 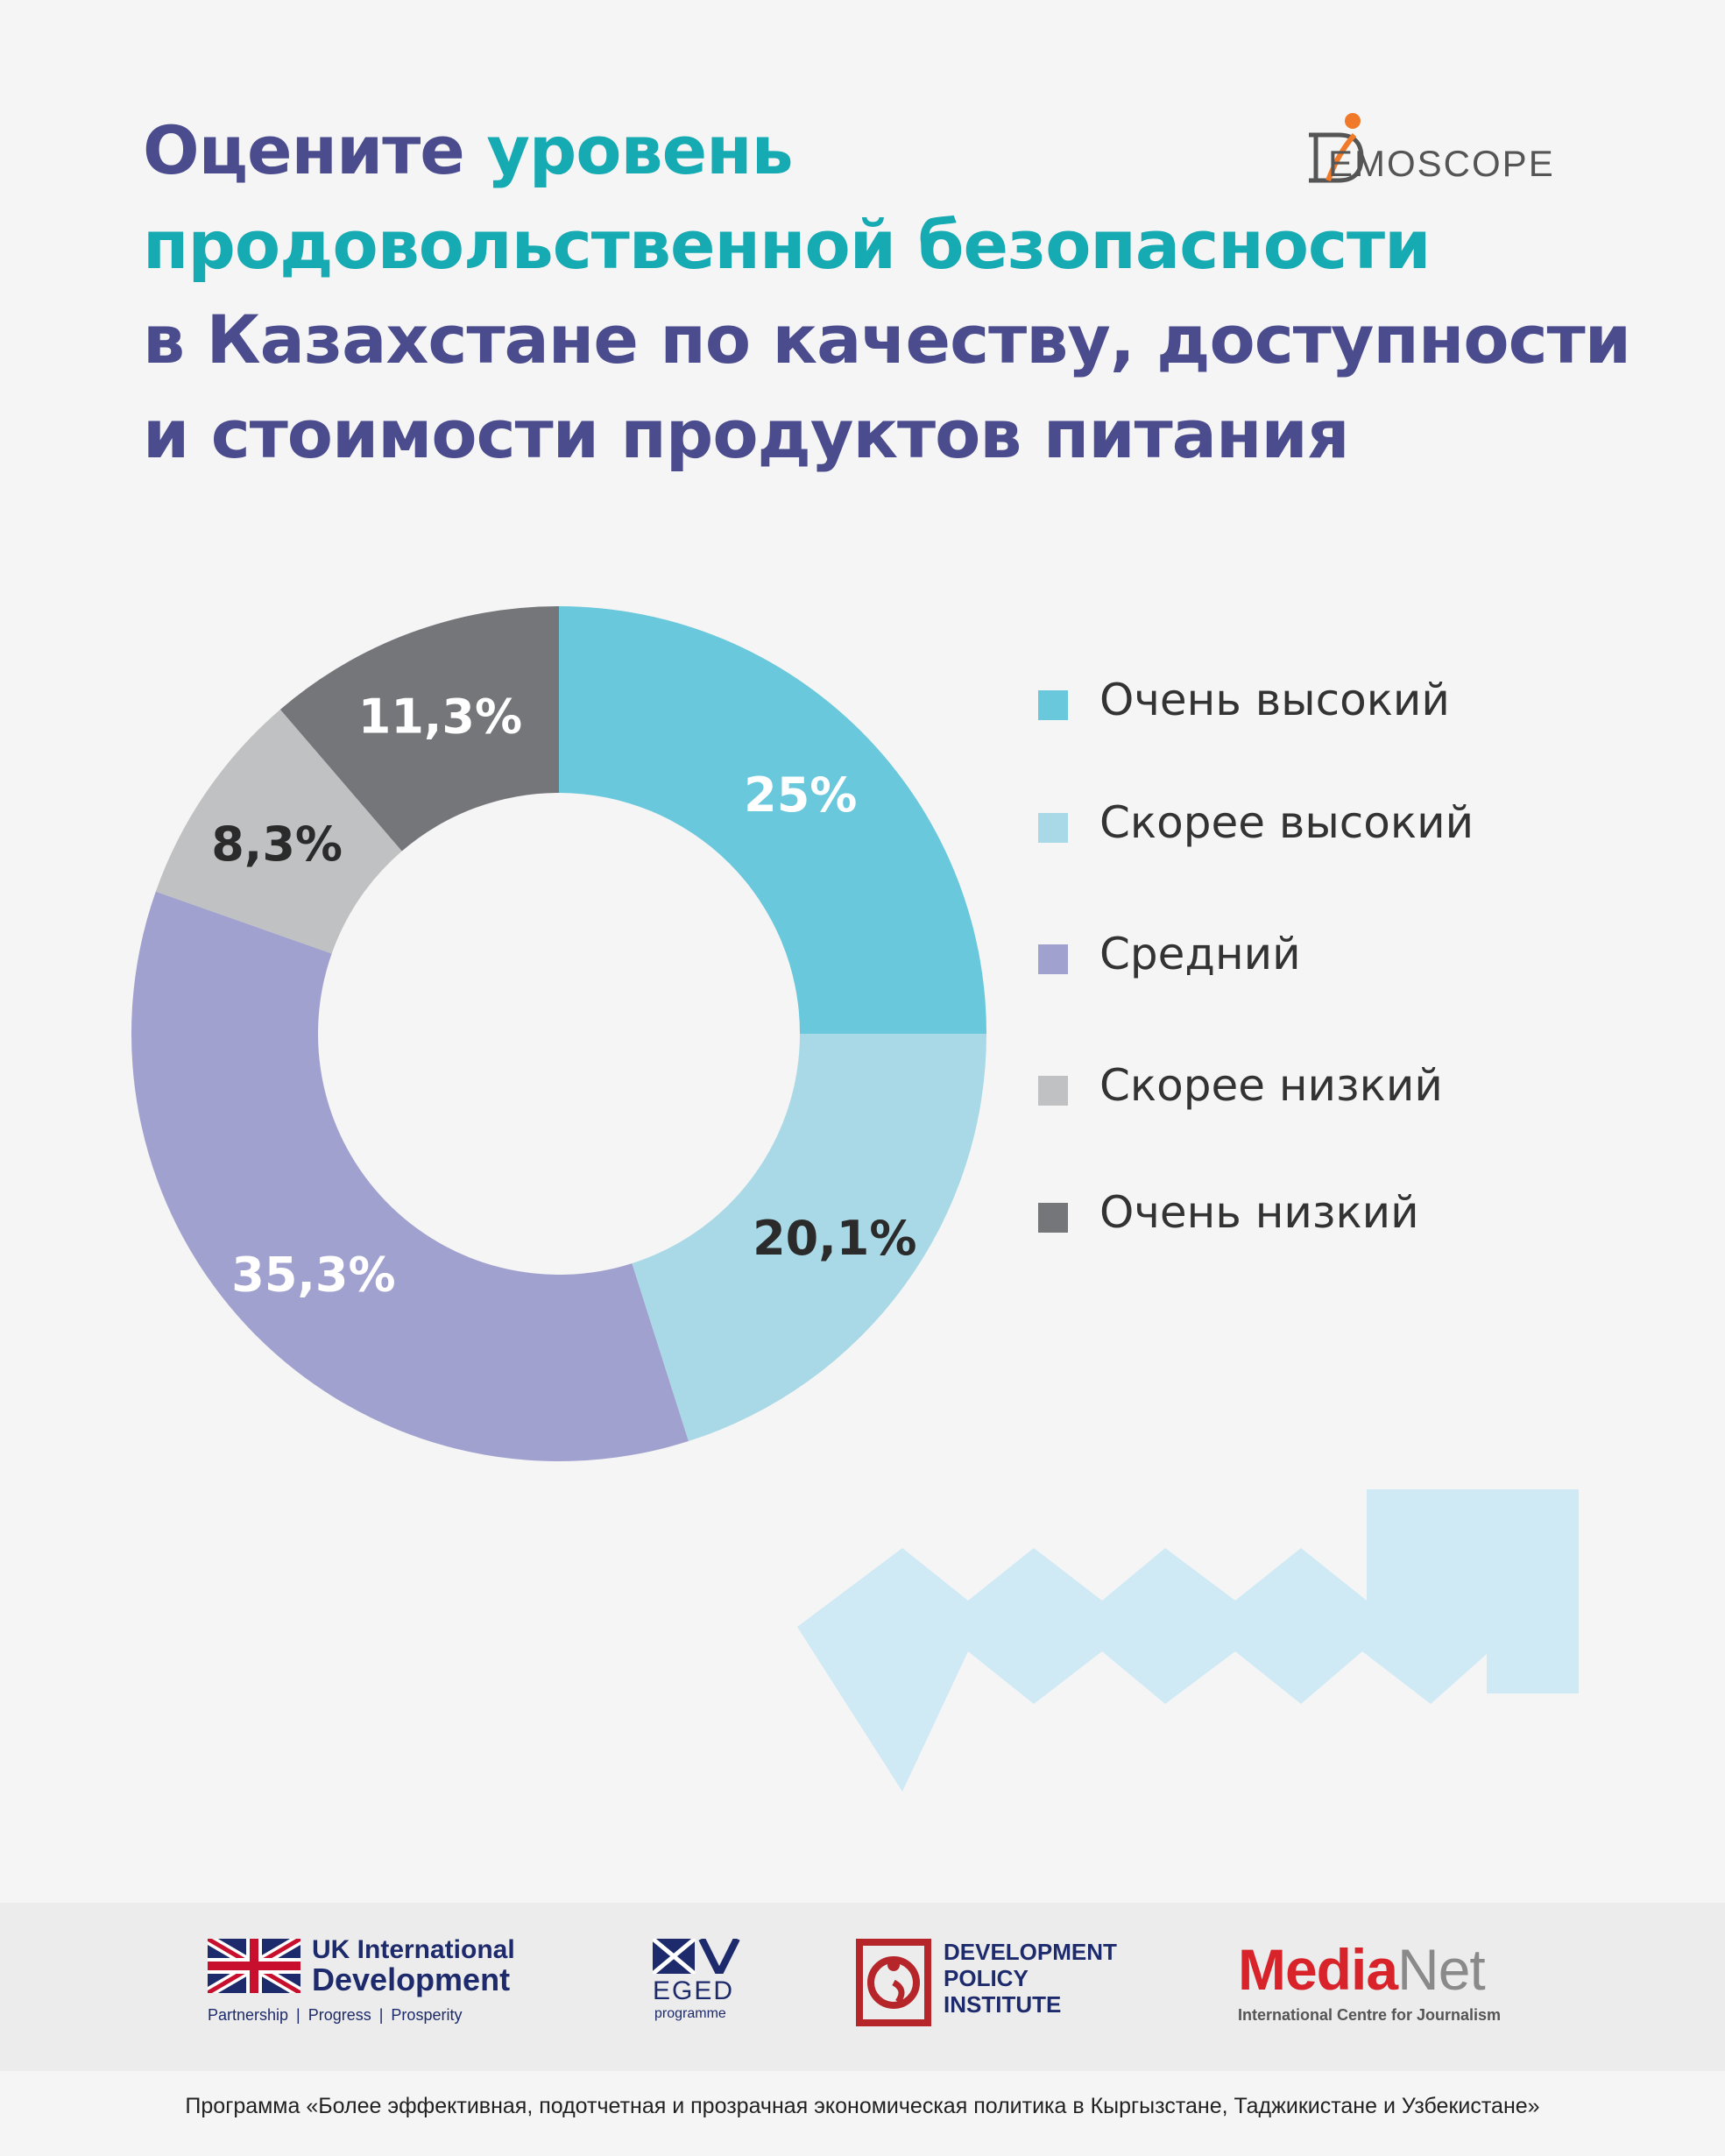 I want to click on medianet-part-1: Media, so click(x=1318, y=1970).